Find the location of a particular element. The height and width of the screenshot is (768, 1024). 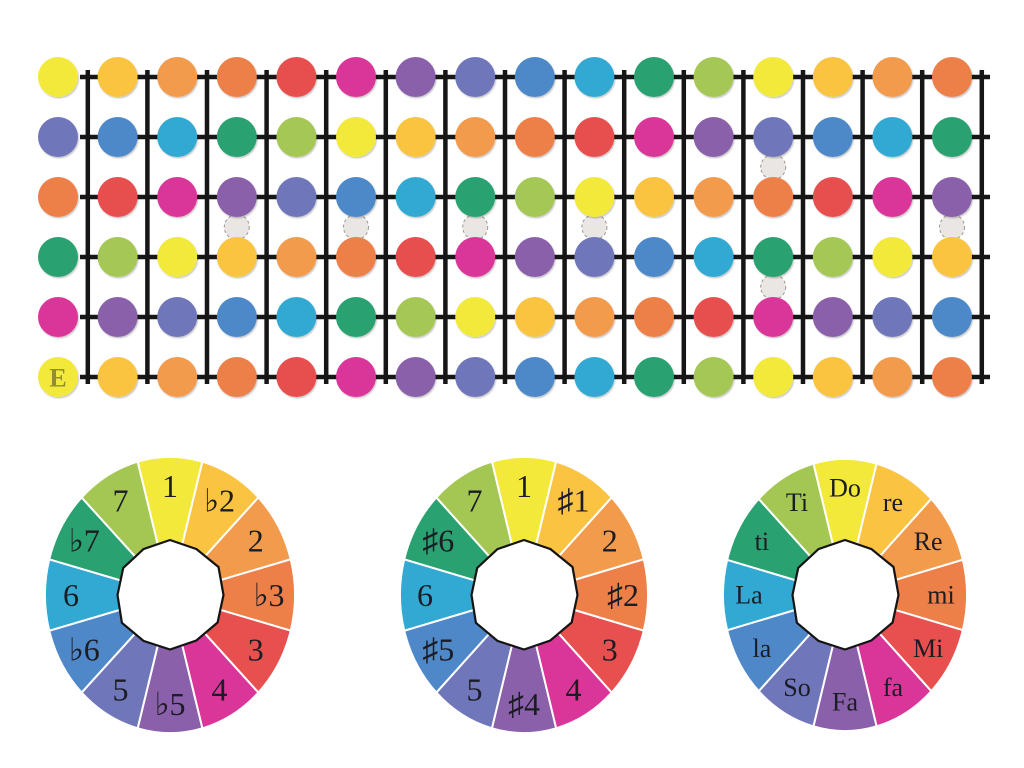

wheel-sharp-degrees-label-4: 3 is located at coordinates (610, 650).